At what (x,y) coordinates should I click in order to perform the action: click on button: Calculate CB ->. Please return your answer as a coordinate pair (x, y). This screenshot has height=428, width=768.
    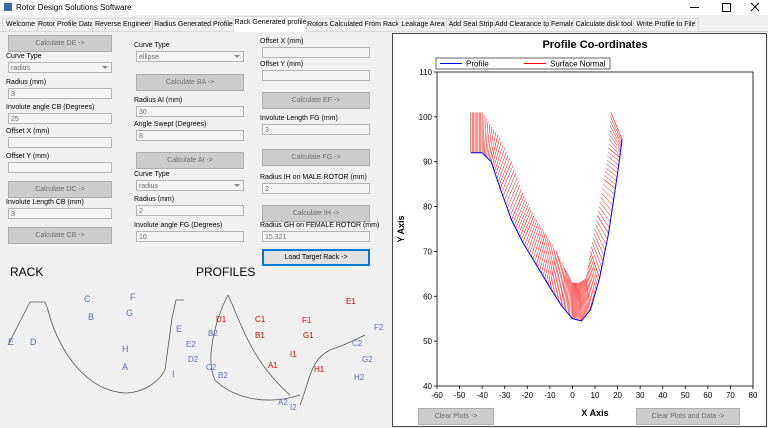
    Looking at the image, I should click on (60, 235).